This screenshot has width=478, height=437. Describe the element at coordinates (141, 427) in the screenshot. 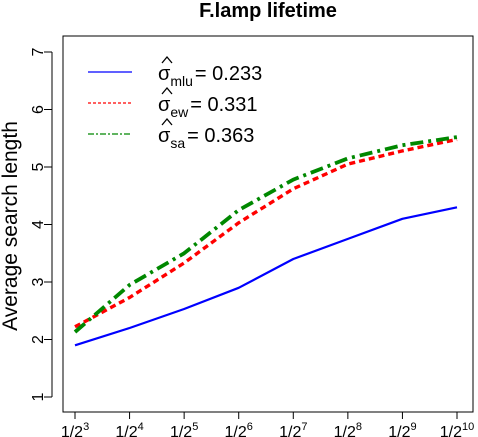

I see `x-tick-exponent: 4` at that location.